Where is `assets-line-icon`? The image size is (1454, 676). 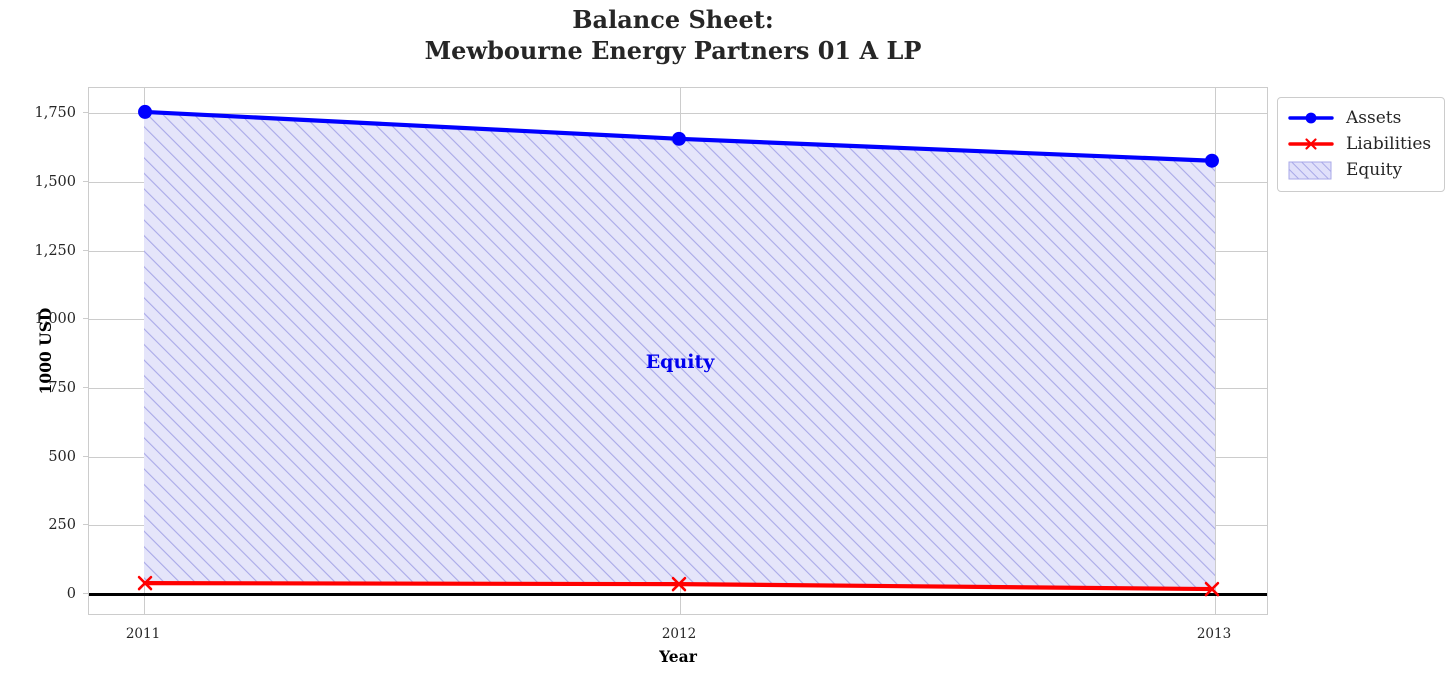
assets-line-icon is located at coordinates (1311, 118).